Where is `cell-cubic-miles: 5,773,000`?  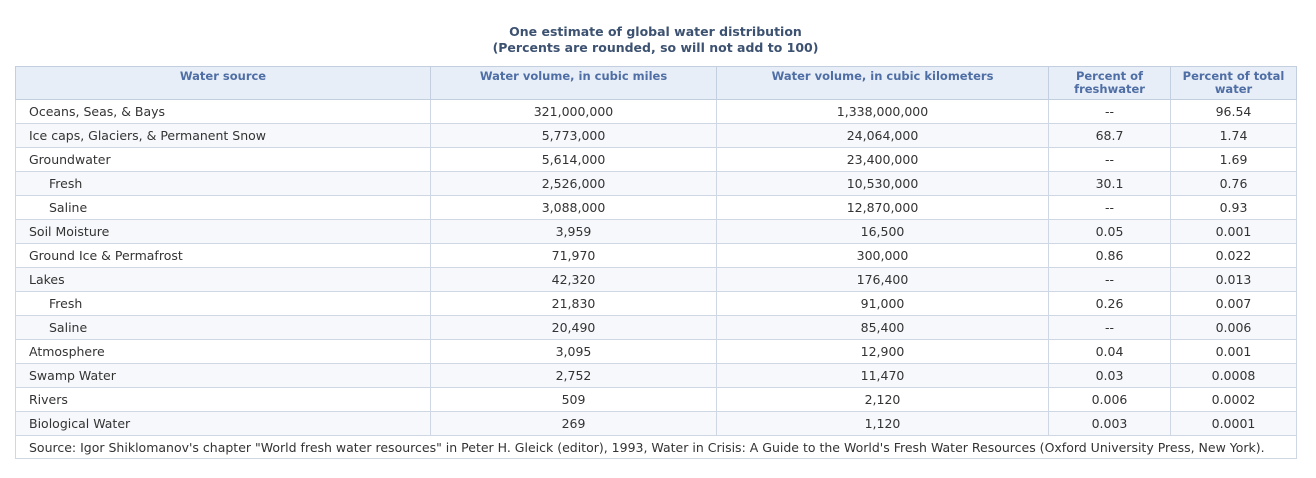
cell-cubic-miles: 5,773,000 is located at coordinates (573, 135).